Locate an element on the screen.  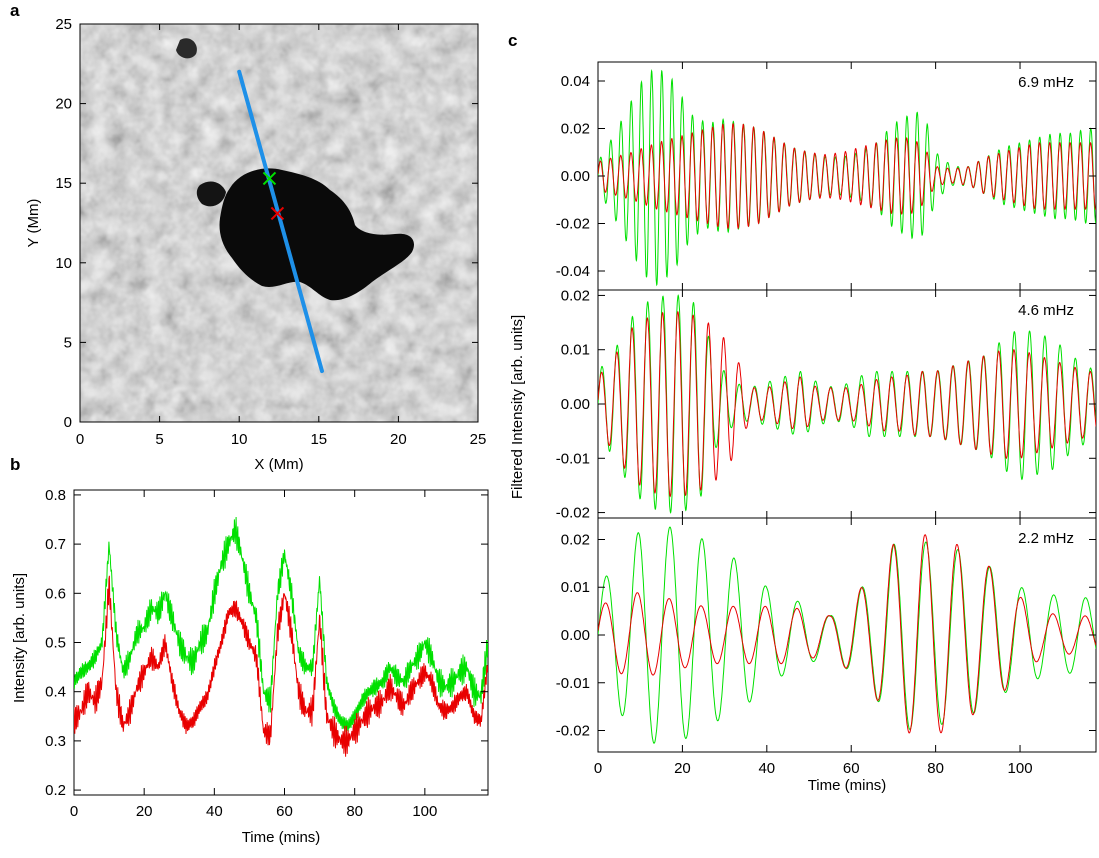
panel-b-xtick-label: 60 is located at coordinates (284, 811).